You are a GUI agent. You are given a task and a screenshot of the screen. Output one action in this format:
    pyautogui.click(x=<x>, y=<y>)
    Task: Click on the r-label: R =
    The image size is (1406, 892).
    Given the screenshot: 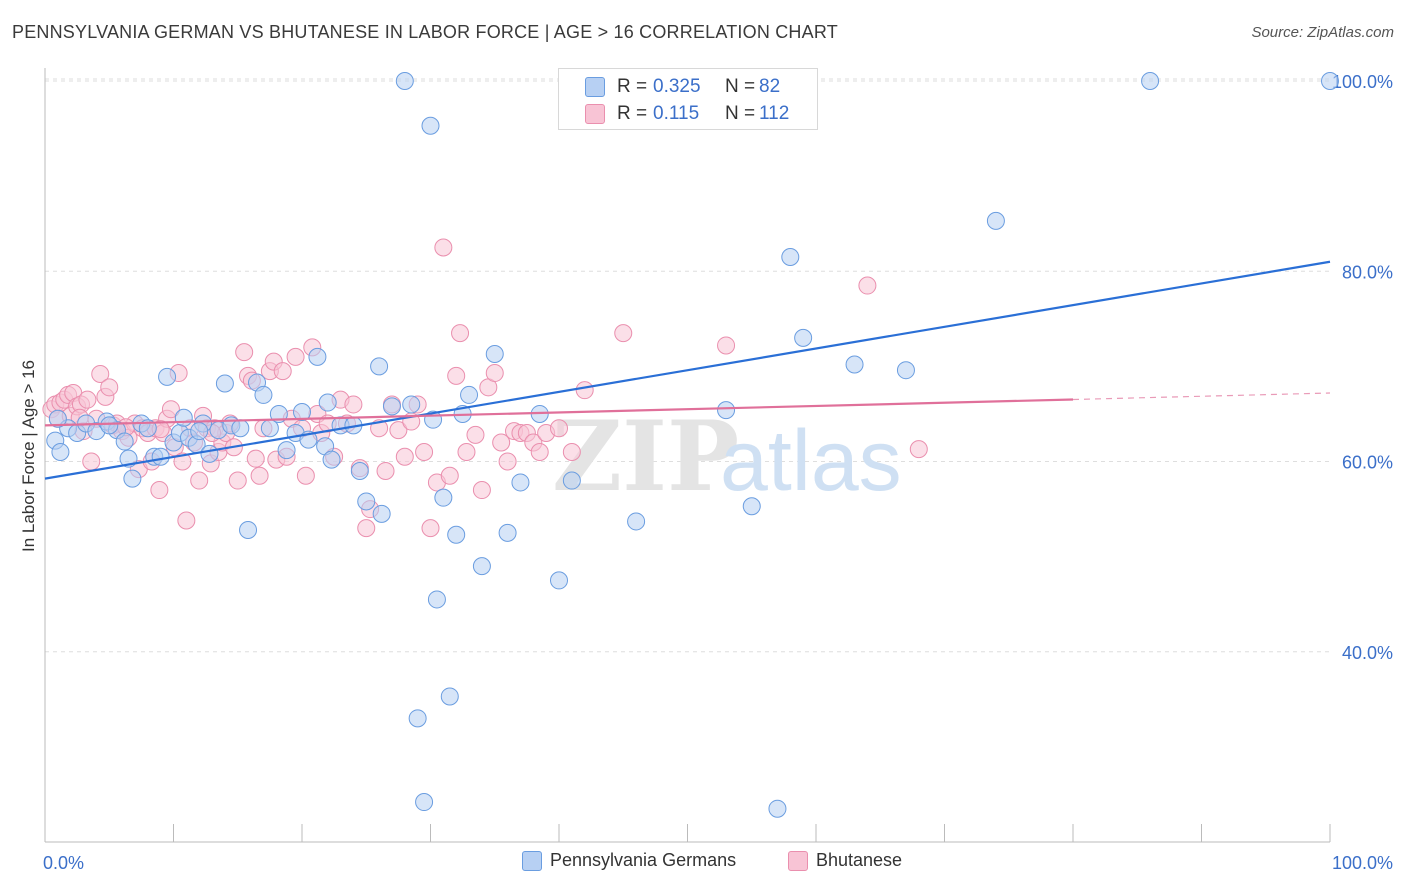 What is the action you would take?
    pyautogui.click(x=632, y=113)
    